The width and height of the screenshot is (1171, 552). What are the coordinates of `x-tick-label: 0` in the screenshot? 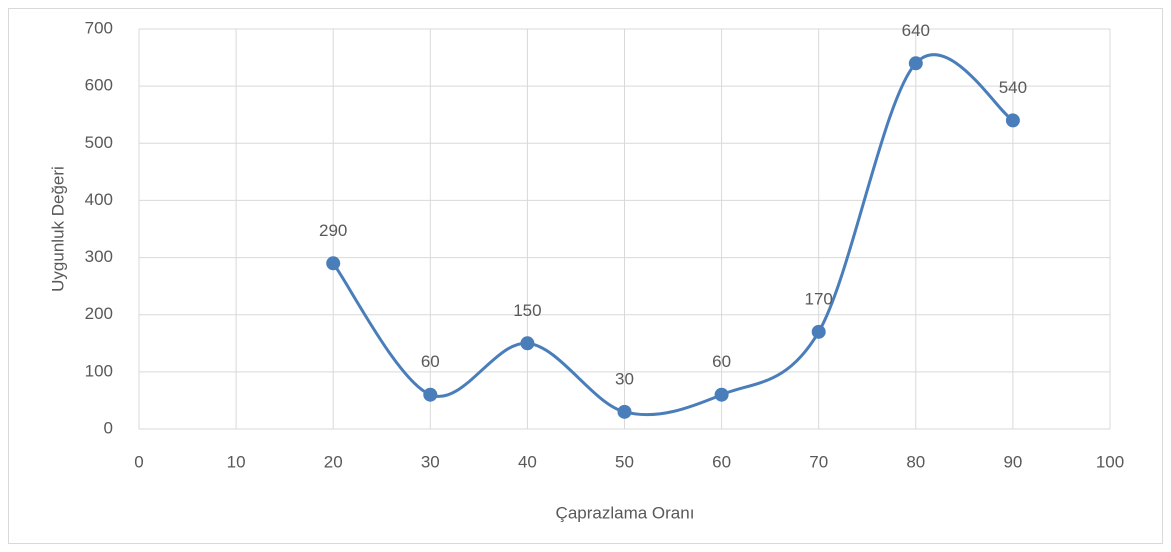 It's located at (138, 461).